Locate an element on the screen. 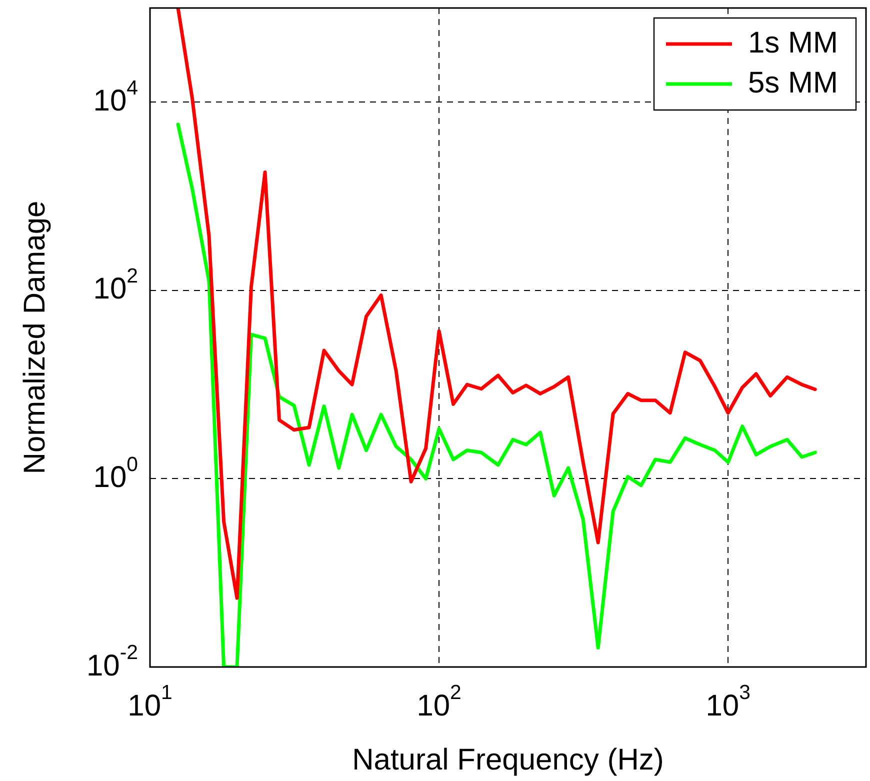  legend-label: 1s MM is located at coordinates (793, 43).